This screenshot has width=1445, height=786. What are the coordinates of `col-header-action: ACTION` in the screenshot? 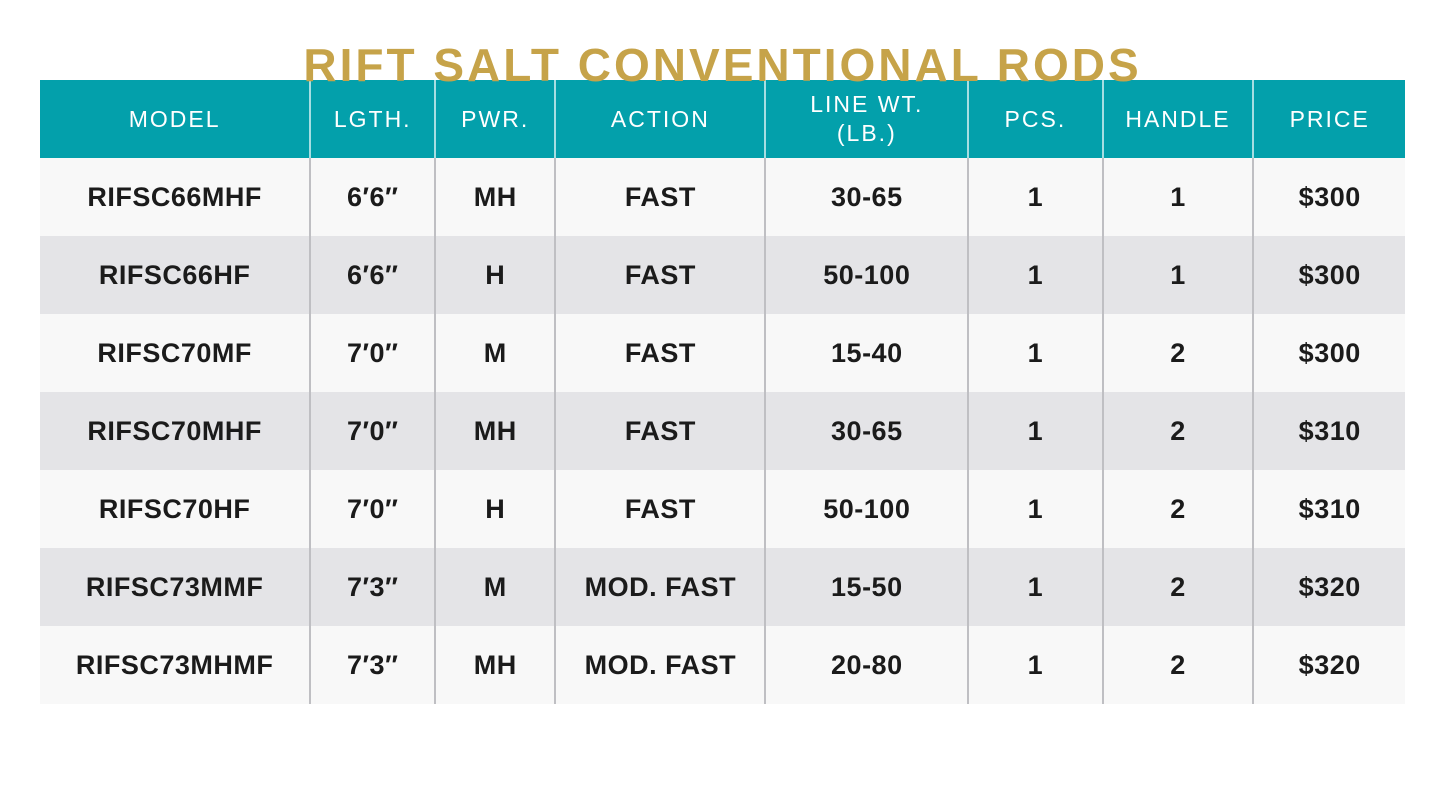 It's located at (660, 119).